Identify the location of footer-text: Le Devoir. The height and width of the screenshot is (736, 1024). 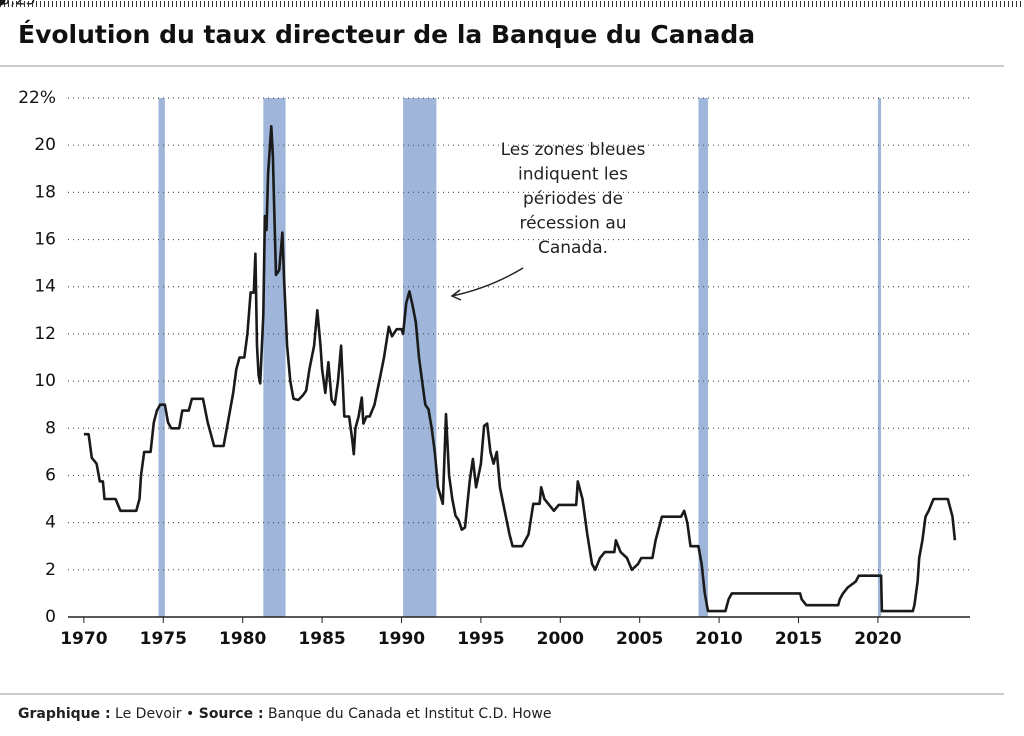
(148, 714).